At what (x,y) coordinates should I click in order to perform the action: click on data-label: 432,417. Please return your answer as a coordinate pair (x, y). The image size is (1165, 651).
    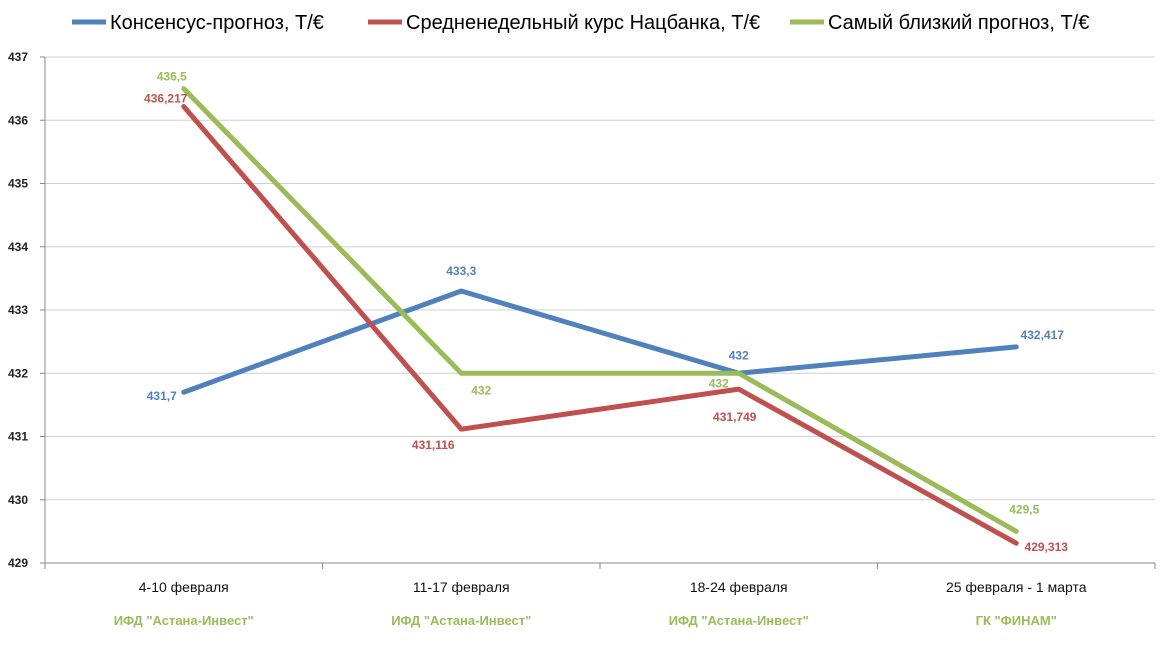
    Looking at the image, I should click on (1043, 335).